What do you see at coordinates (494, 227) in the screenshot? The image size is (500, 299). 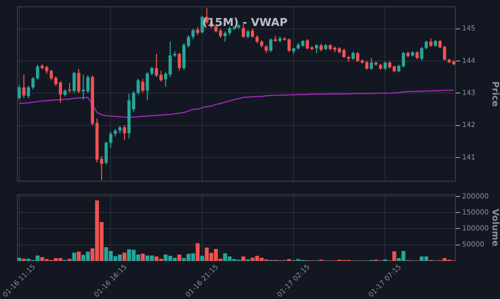 I see `y-axis-title: Volume` at bounding box center [494, 227].